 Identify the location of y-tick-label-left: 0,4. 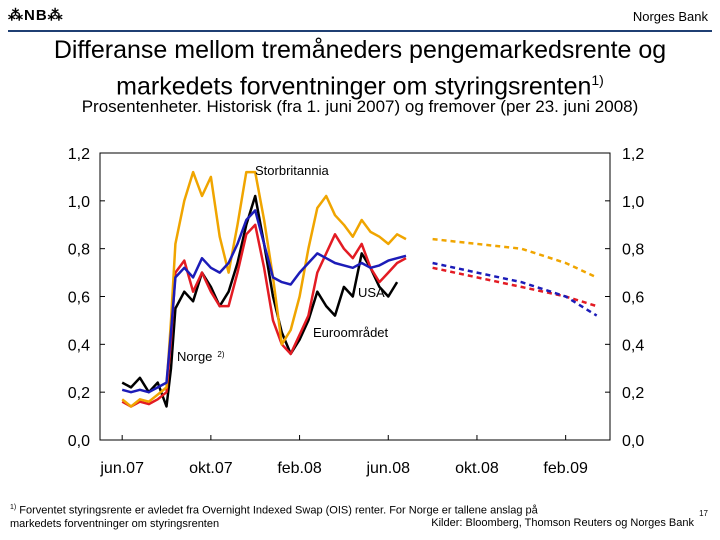
(79, 345).